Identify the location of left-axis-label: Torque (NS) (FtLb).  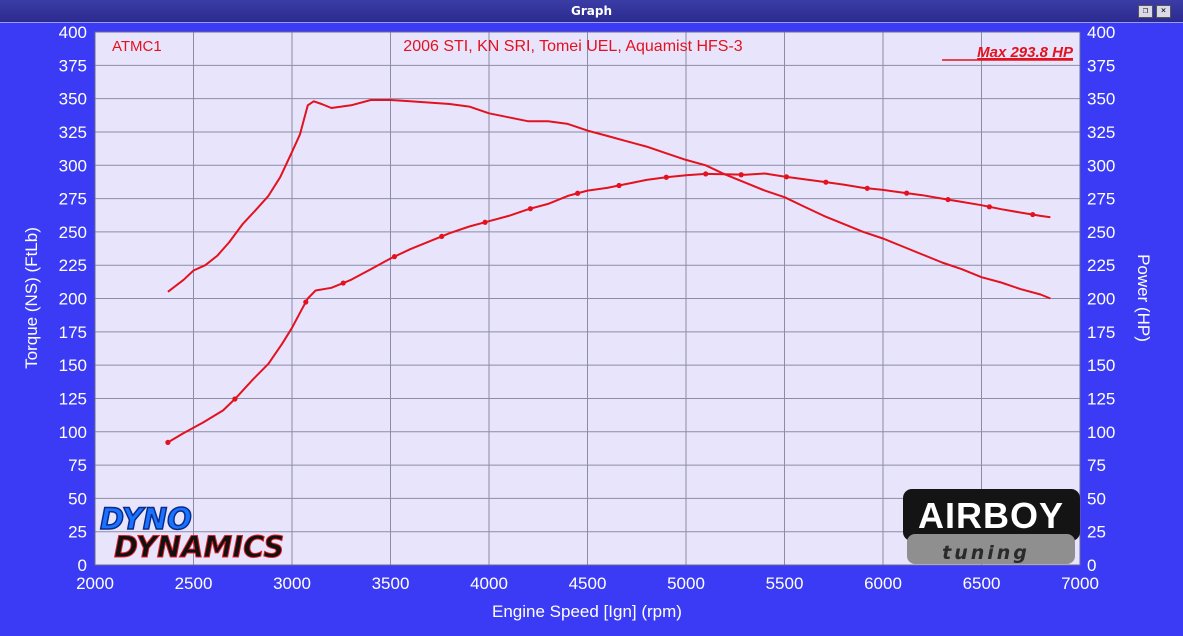
(31, 298).